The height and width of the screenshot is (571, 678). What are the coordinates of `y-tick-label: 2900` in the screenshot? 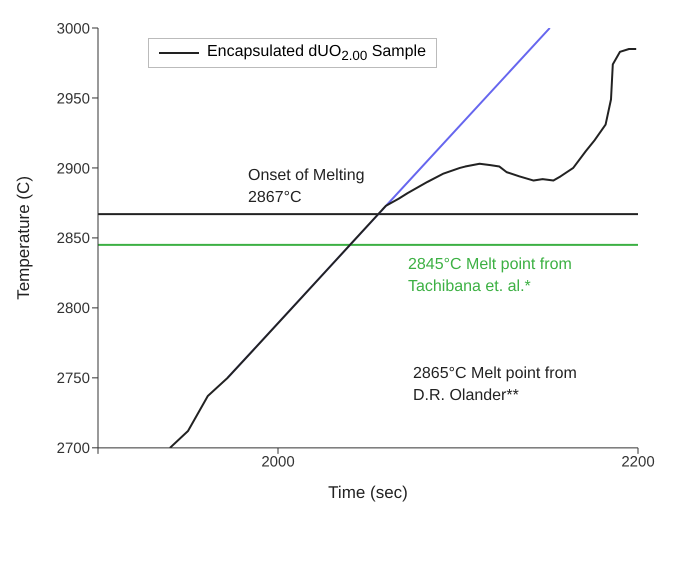 It's located at (73, 169).